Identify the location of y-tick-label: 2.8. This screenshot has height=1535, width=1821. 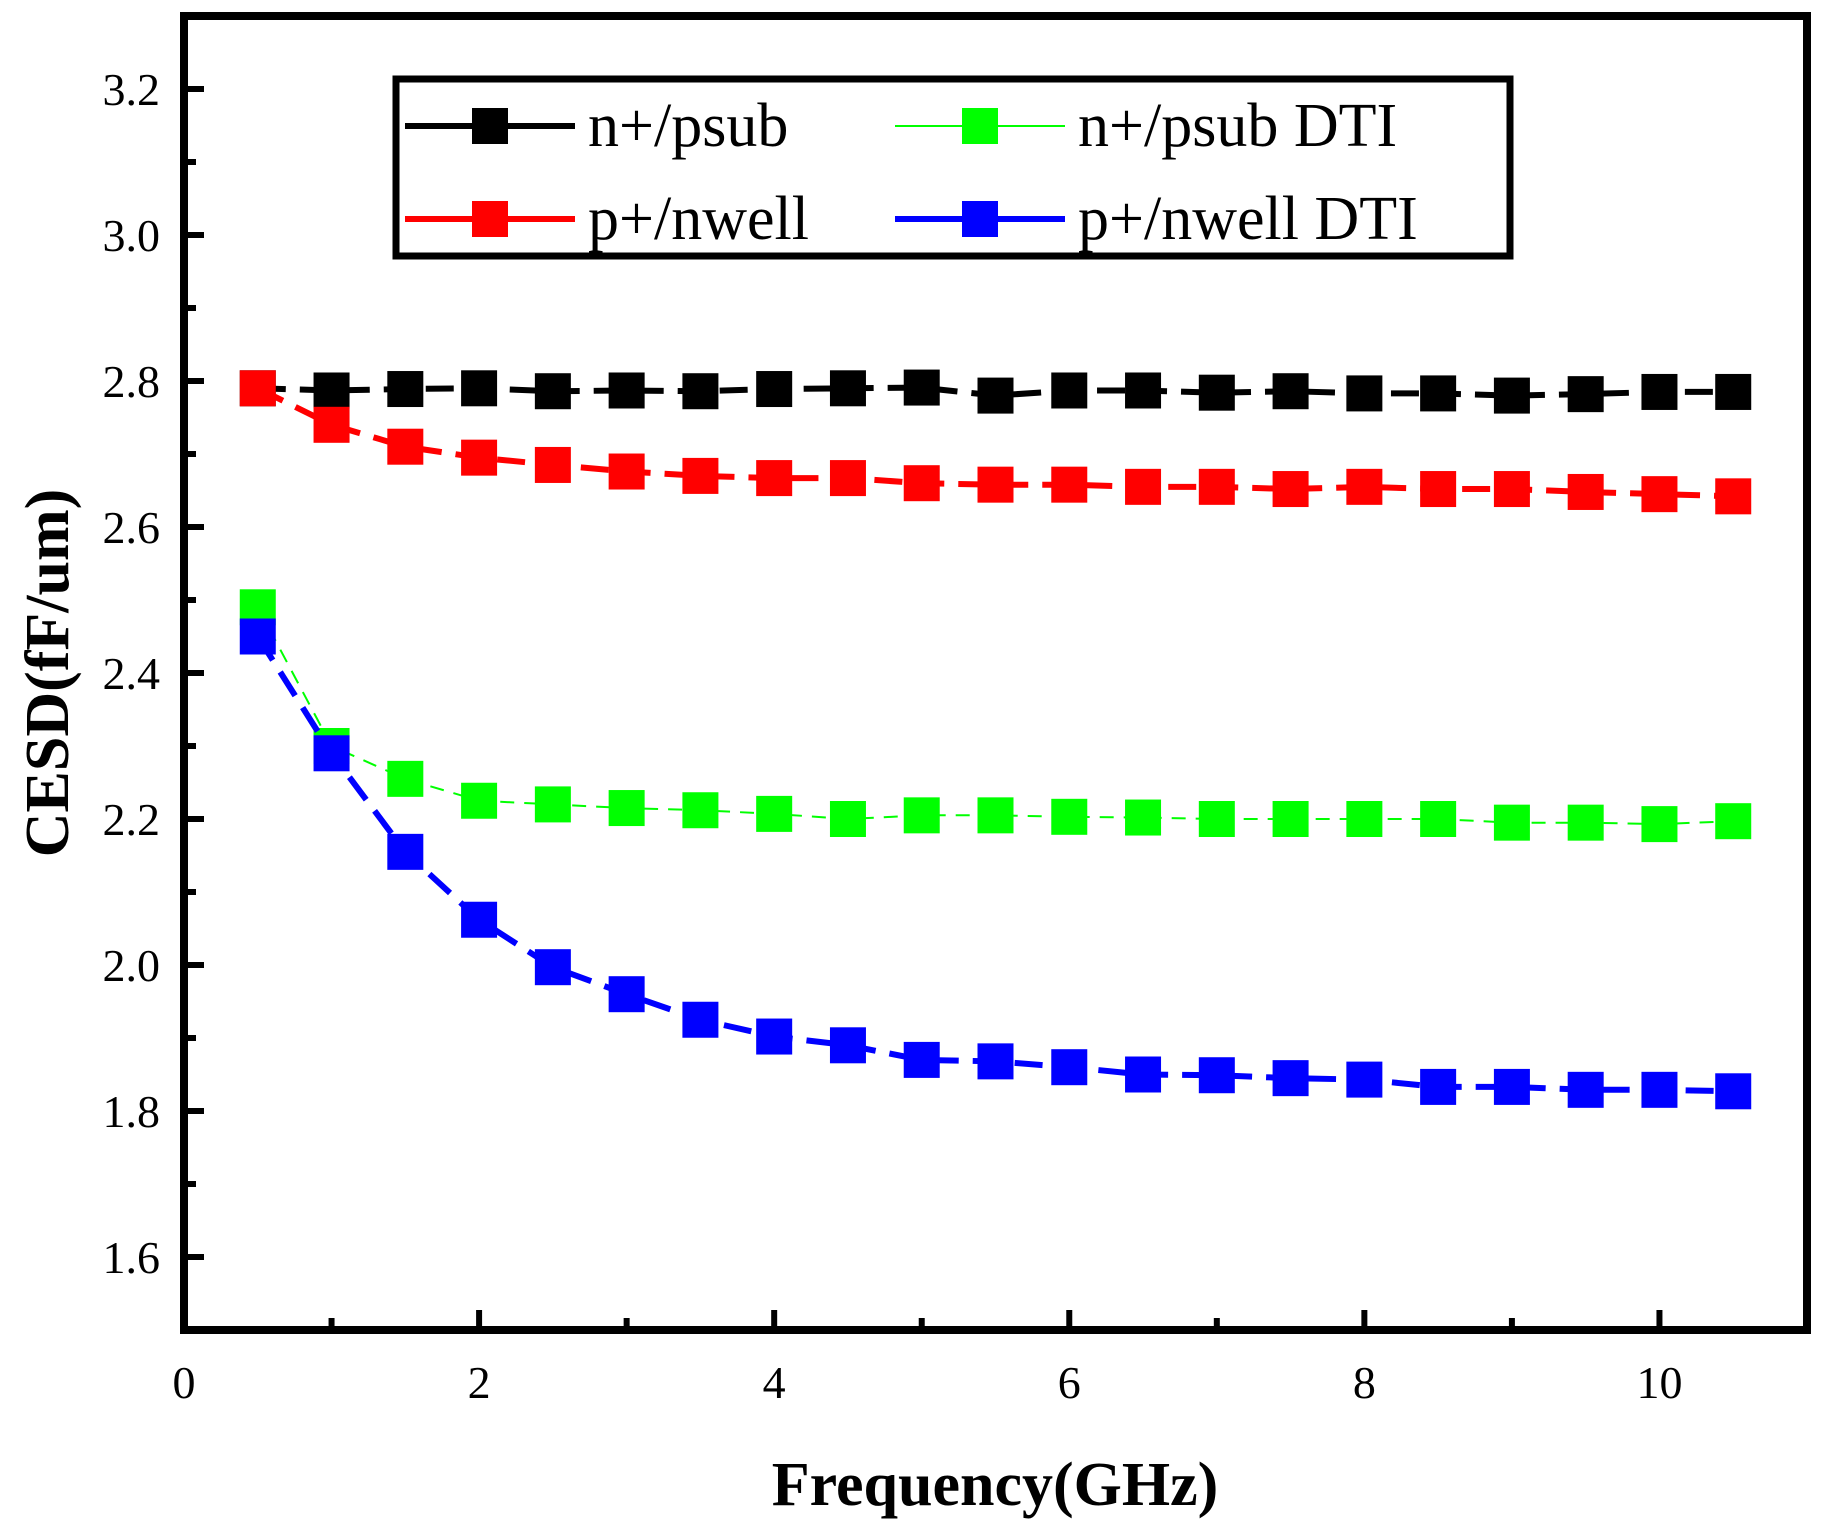
(132, 381).